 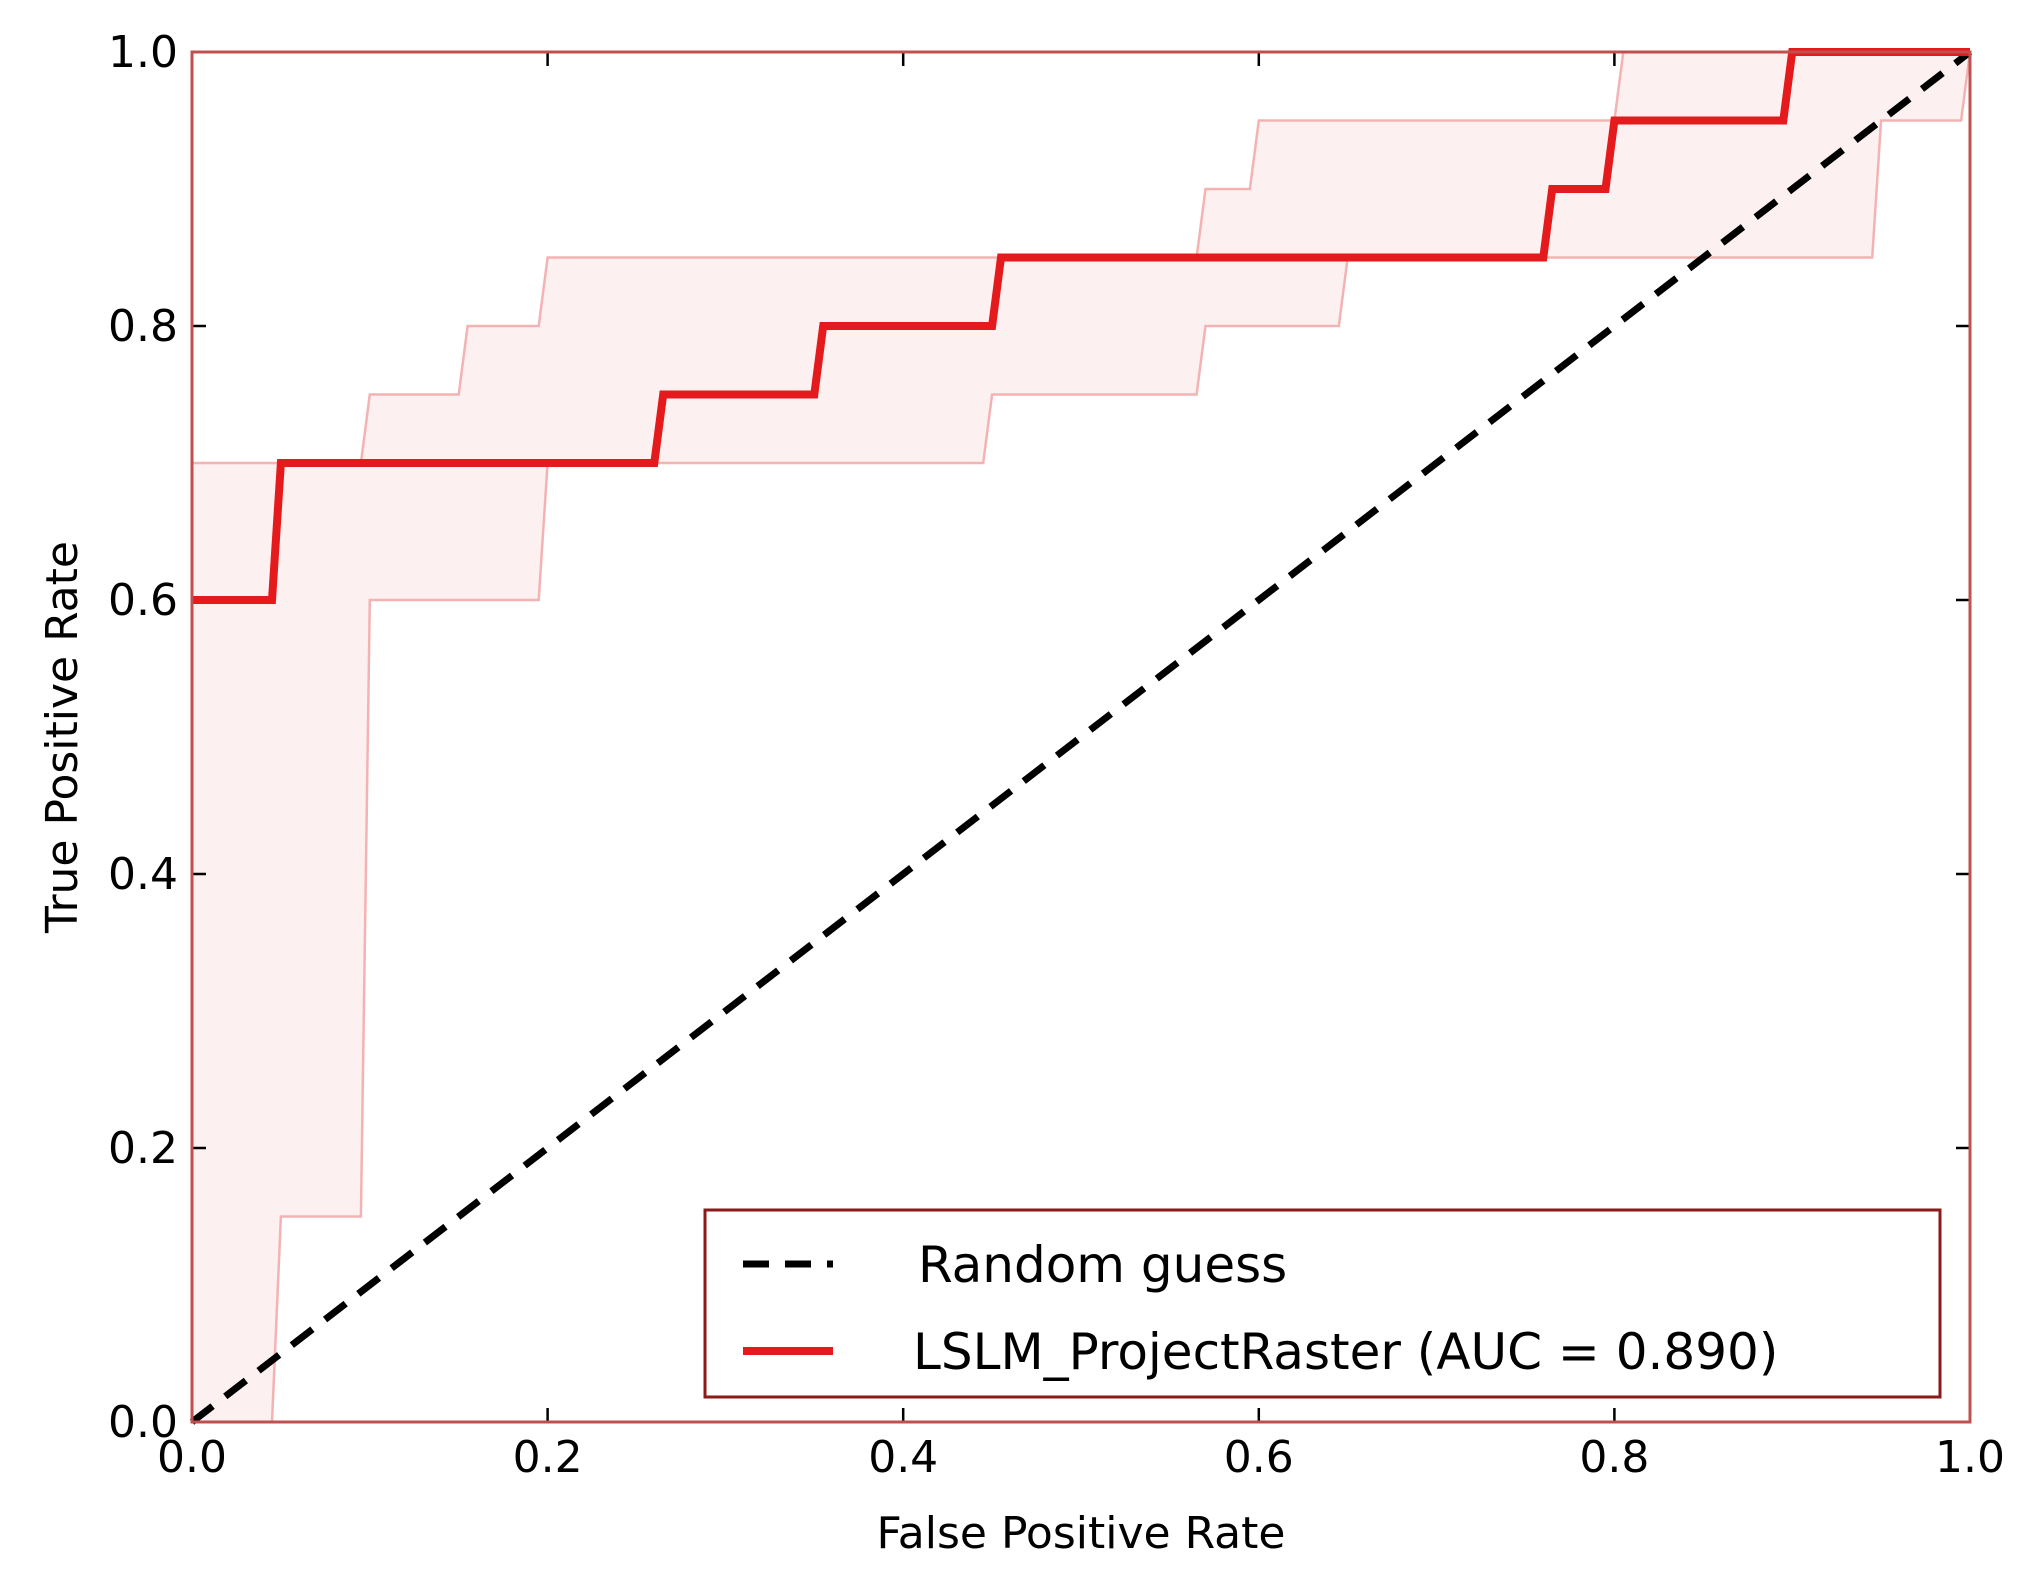 I want to click on x-tick-label: 0.0, so click(x=192, y=1457).